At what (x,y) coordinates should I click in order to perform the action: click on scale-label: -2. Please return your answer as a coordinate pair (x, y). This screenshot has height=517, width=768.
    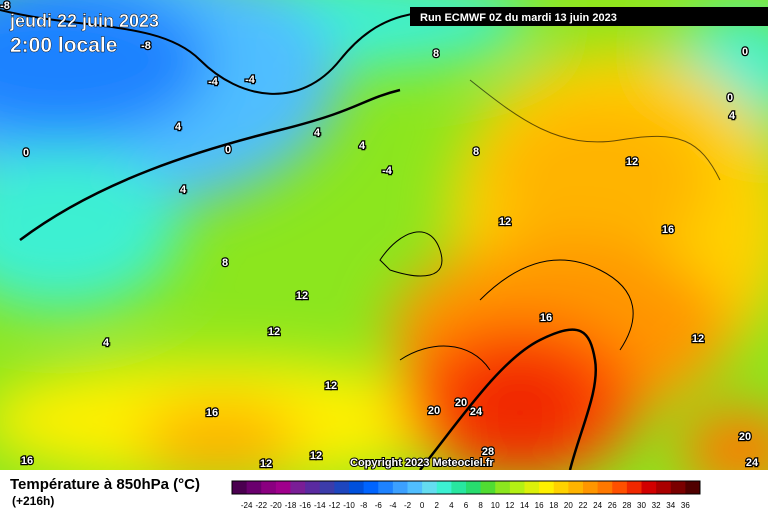
    Looking at the image, I should click on (408, 505).